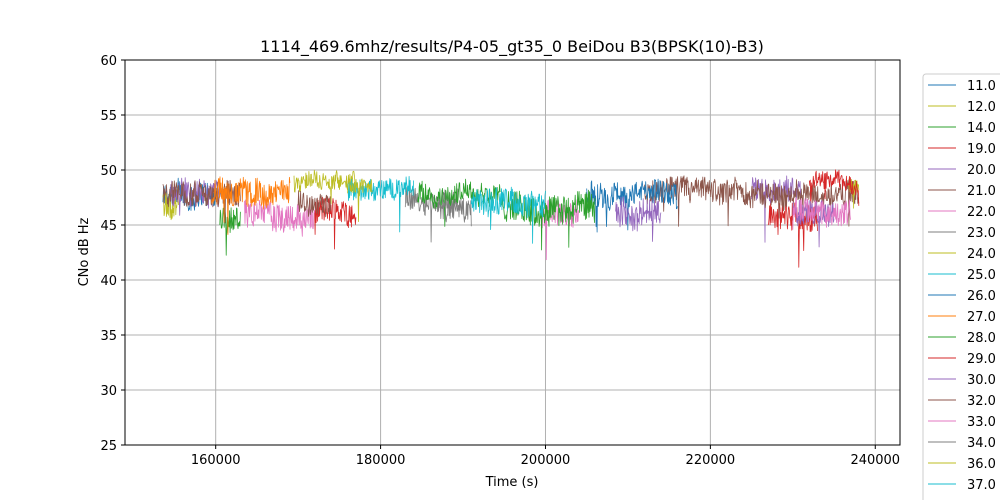 The height and width of the screenshot is (500, 1000). What do you see at coordinates (108, 446) in the screenshot?
I see `y-tick-label: 25` at bounding box center [108, 446].